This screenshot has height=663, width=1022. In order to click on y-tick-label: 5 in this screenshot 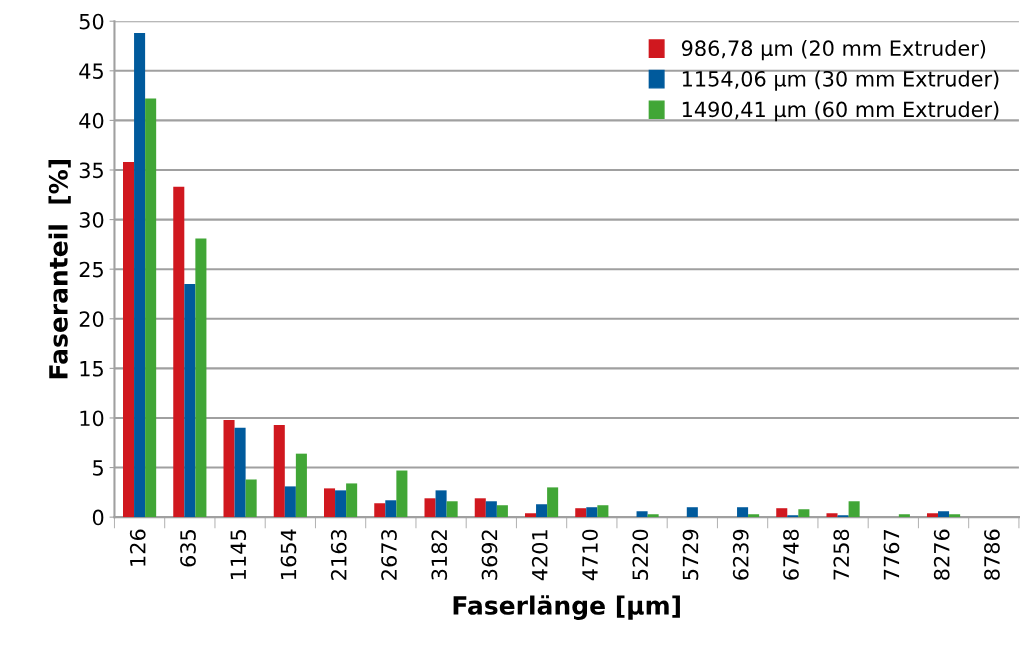, I will do `click(98, 468)`.